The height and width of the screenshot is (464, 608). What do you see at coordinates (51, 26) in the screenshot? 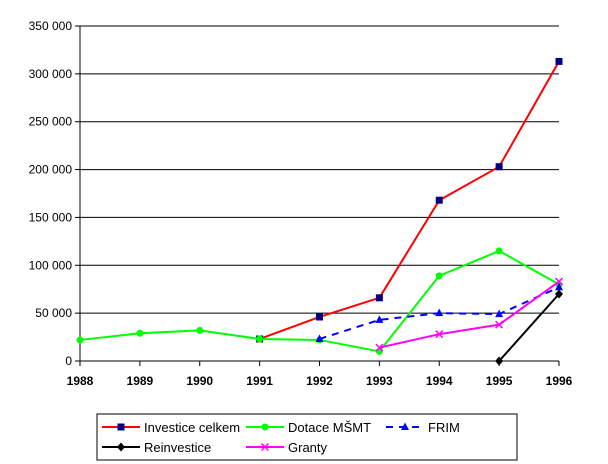
I see `y-tick-label: 350 000` at bounding box center [51, 26].